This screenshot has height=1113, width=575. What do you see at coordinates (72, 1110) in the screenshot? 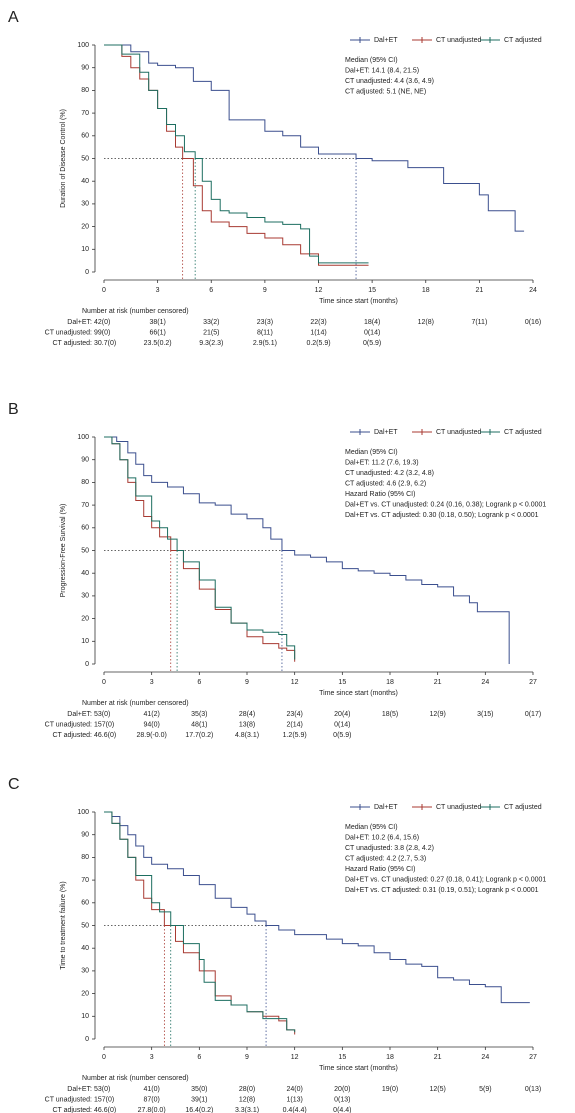
I see `risk-row-label: CT adjusted:` at bounding box center [72, 1110].